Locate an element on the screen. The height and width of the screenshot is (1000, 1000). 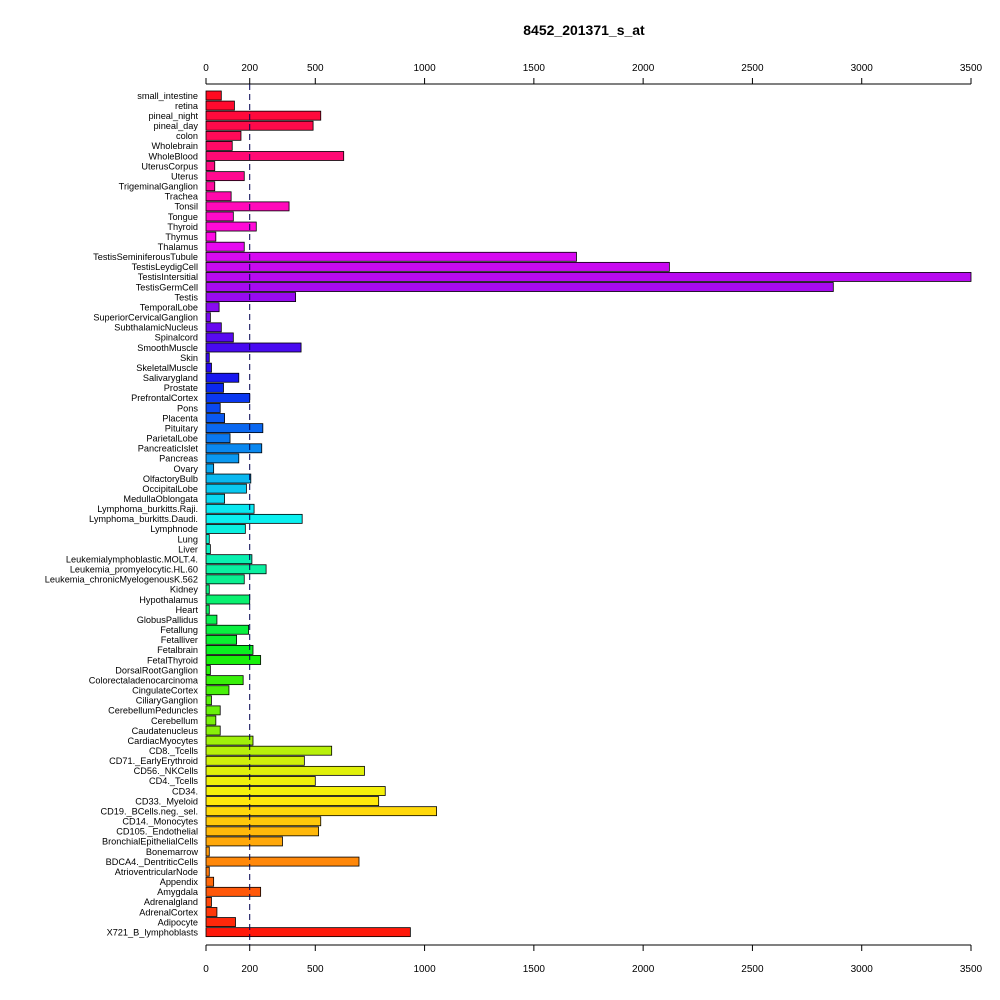
top-tick-label: 2500 is located at coordinates (752, 68).